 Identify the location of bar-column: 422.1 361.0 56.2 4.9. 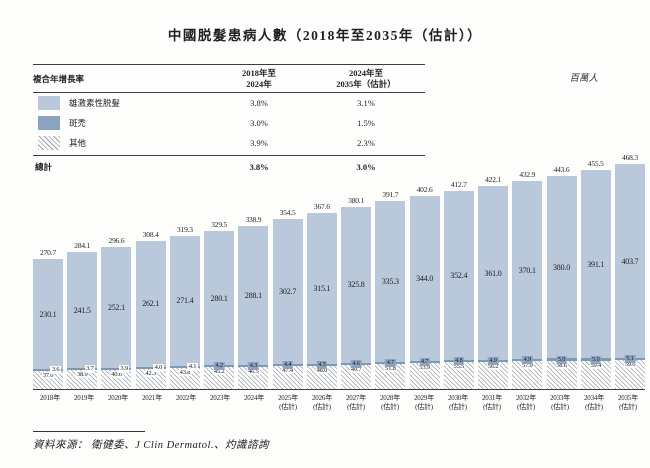
(493, 282).